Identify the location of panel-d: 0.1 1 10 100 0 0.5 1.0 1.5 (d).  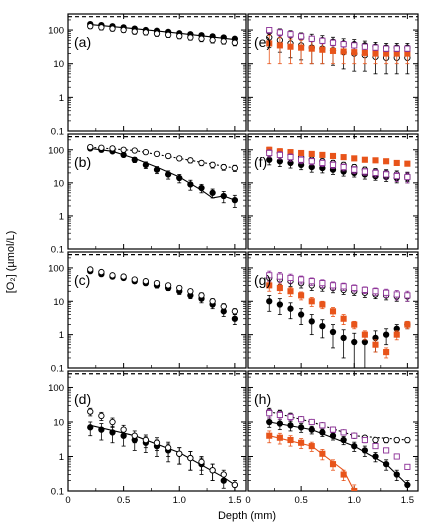
(147, 438).